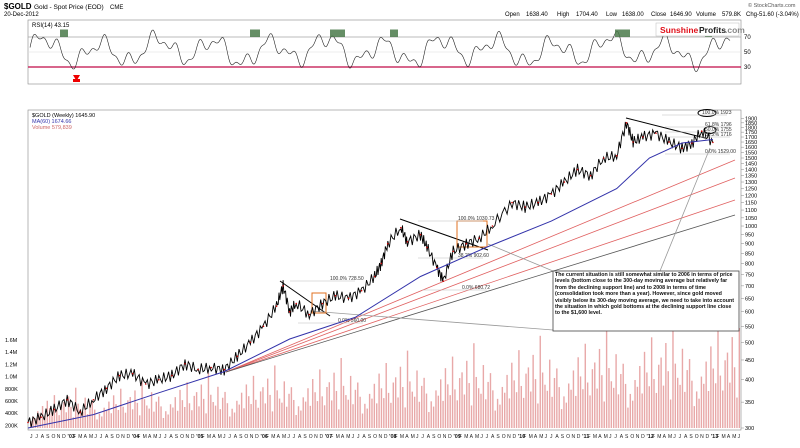 The image size is (800, 448). What do you see at coordinates (751, 183) in the screenshot?
I see `price-tick-label: 1300` at bounding box center [751, 183].